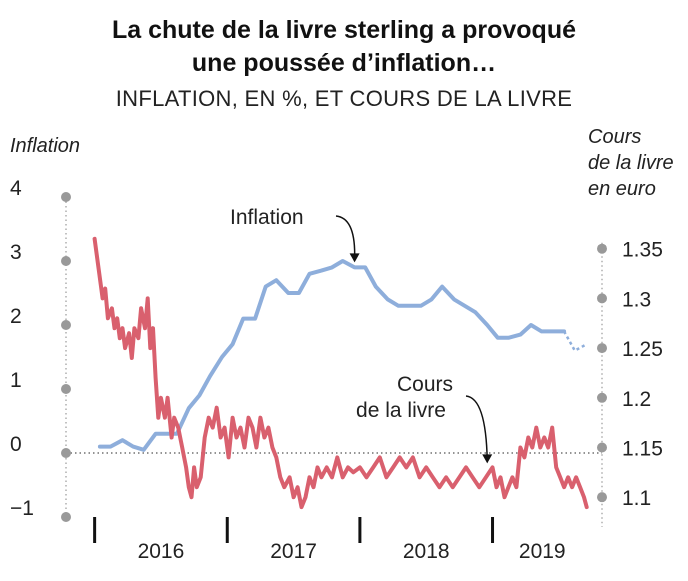 Image resolution: width=688 pixels, height=581 pixels. Describe the element at coordinates (575, 341) in the screenshot. I see `inflation-forecast-line` at that location.